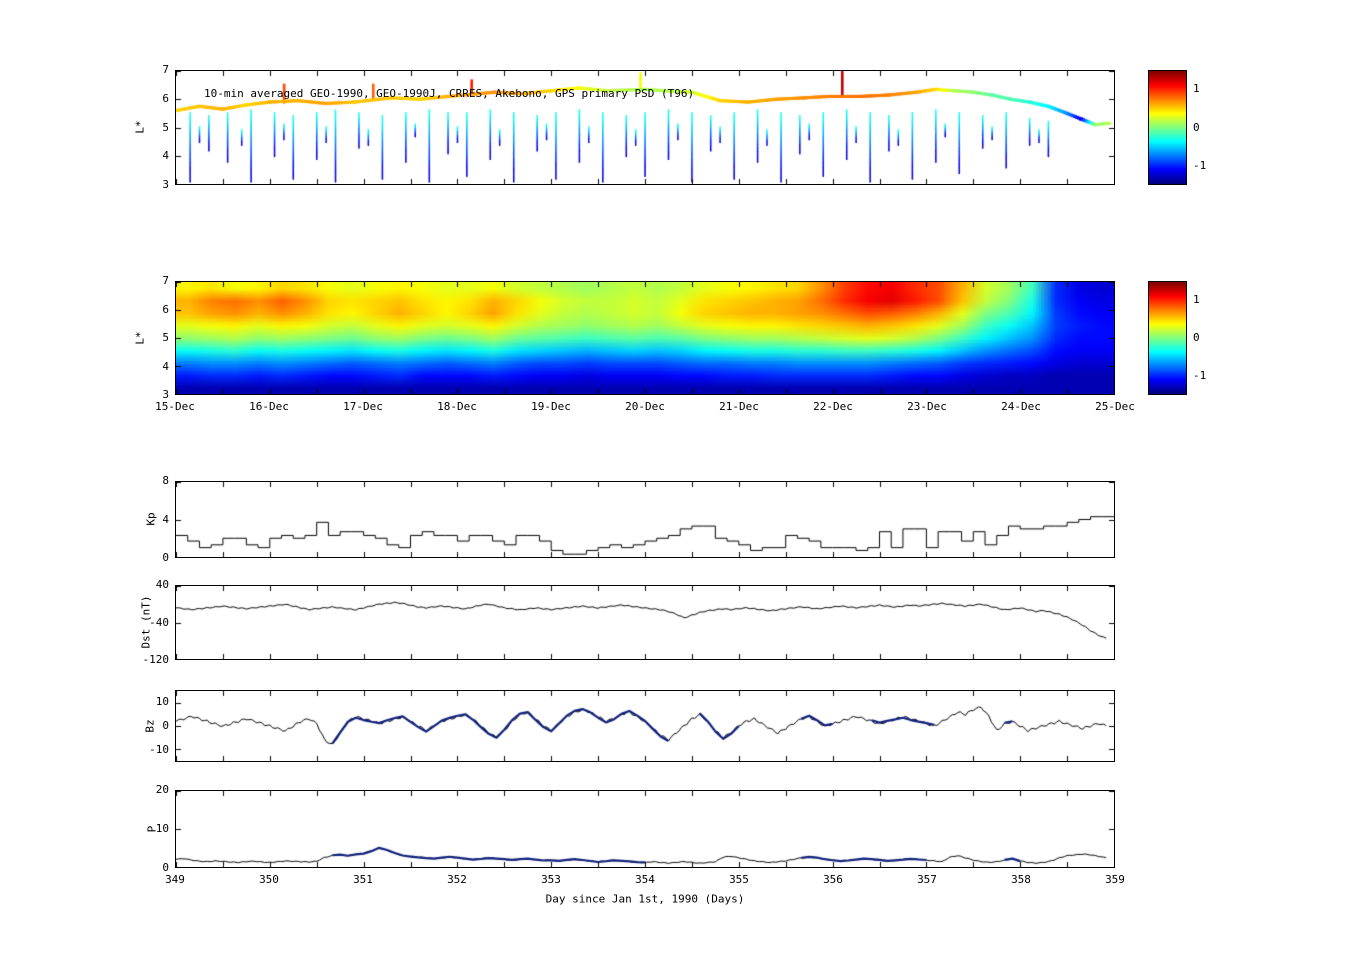 Image resolution: width=1351 pixels, height=974 pixels. Describe the element at coordinates (645, 406) in the screenshot. I see `tick-label: 20-Dec` at that location.